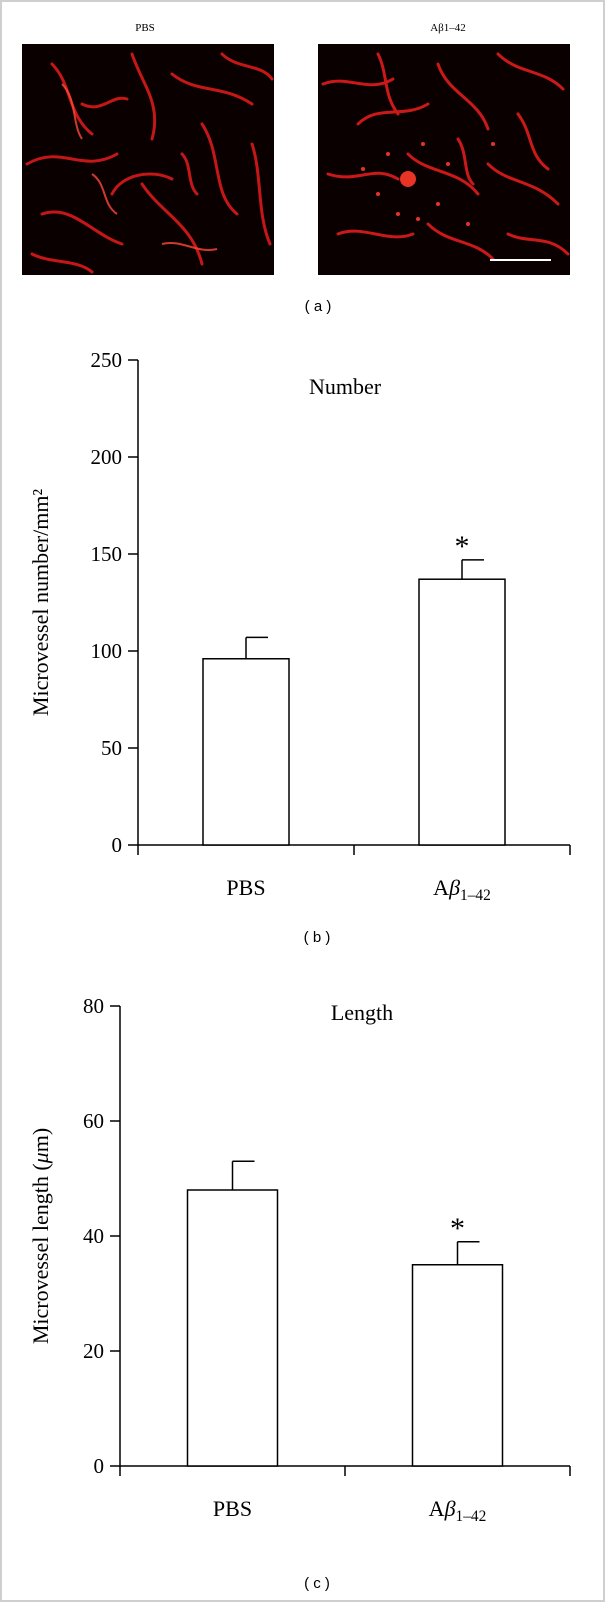 The height and width of the screenshot is (1602, 605). Describe the element at coordinates (145, 28) in the screenshot. I see `micrograph-title-pbs: PBS` at that location.